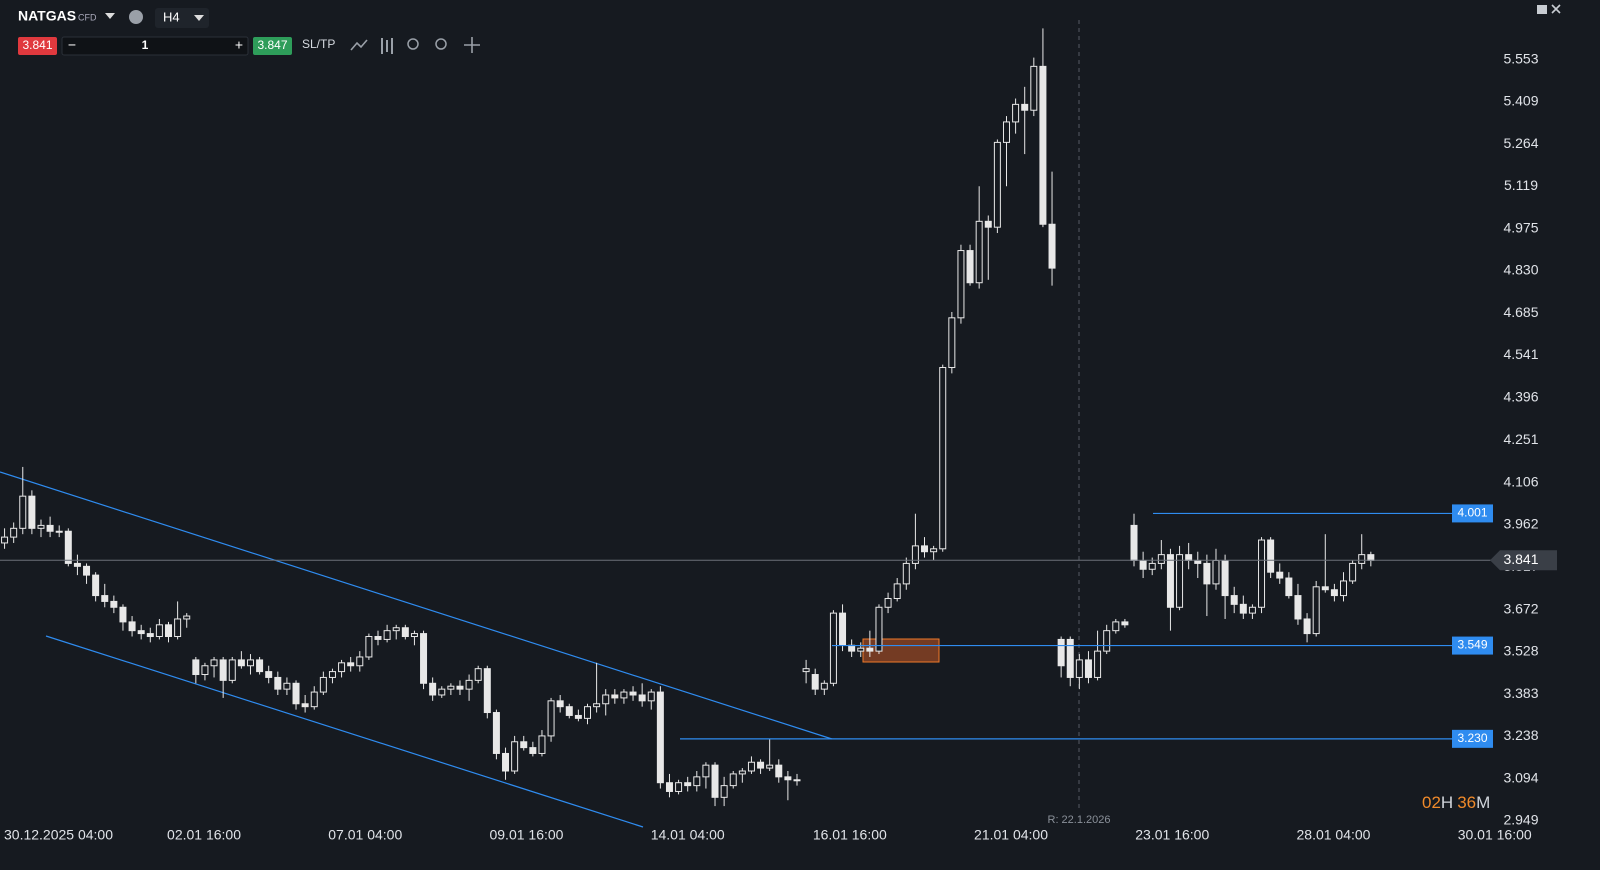 Image resolution: width=1600 pixels, height=870 pixels. What do you see at coordinates (1556, 9) in the screenshot?
I see `close-button` at bounding box center [1556, 9].